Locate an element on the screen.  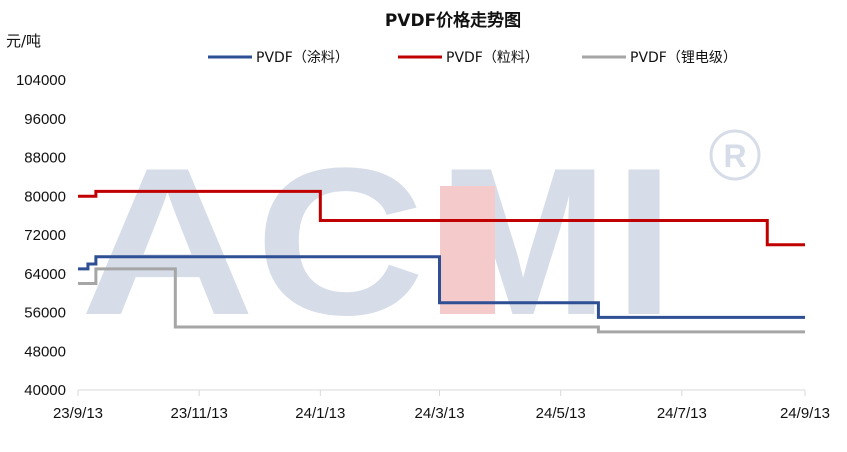
legend-label-3: PVDF（锂电级） is located at coordinates (683, 58).